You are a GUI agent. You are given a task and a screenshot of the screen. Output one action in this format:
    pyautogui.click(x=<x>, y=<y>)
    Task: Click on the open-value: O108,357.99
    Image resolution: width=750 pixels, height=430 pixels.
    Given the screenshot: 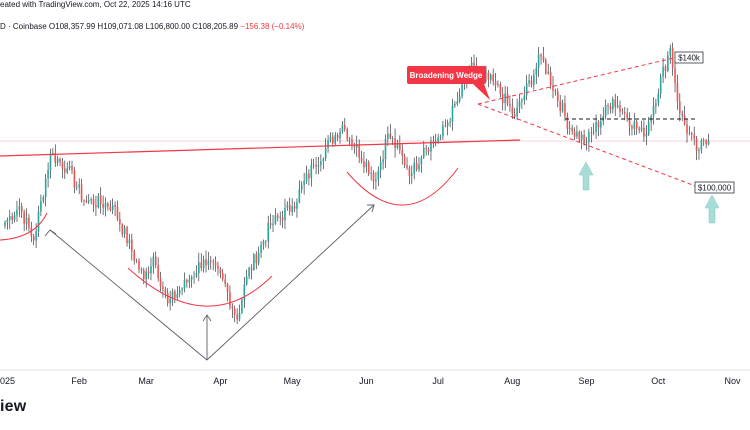 What is the action you would take?
    pyautogui.click(x=72, y=26)
    